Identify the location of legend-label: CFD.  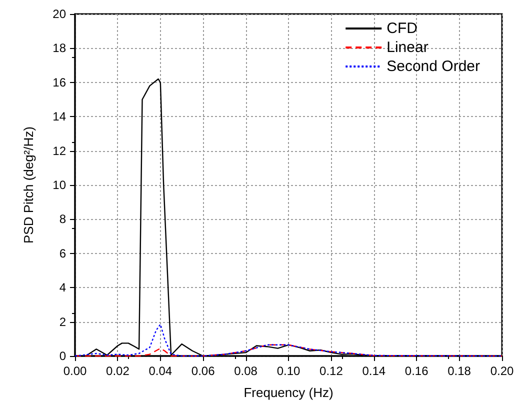
(402, 28).